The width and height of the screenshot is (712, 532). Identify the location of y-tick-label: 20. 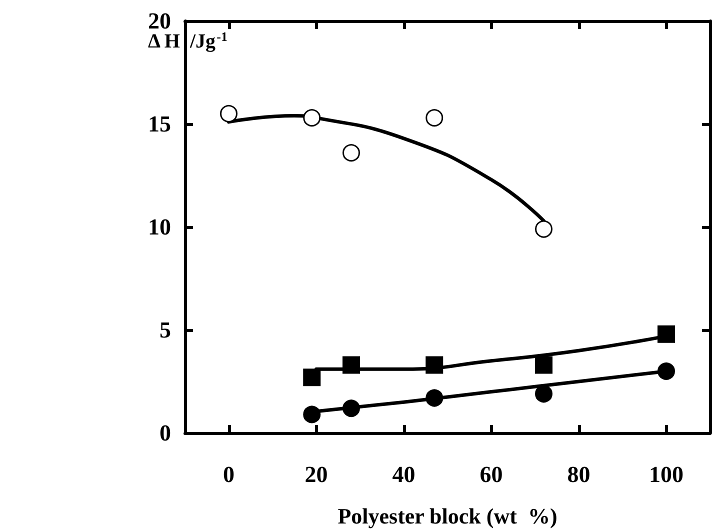
(159, 21).